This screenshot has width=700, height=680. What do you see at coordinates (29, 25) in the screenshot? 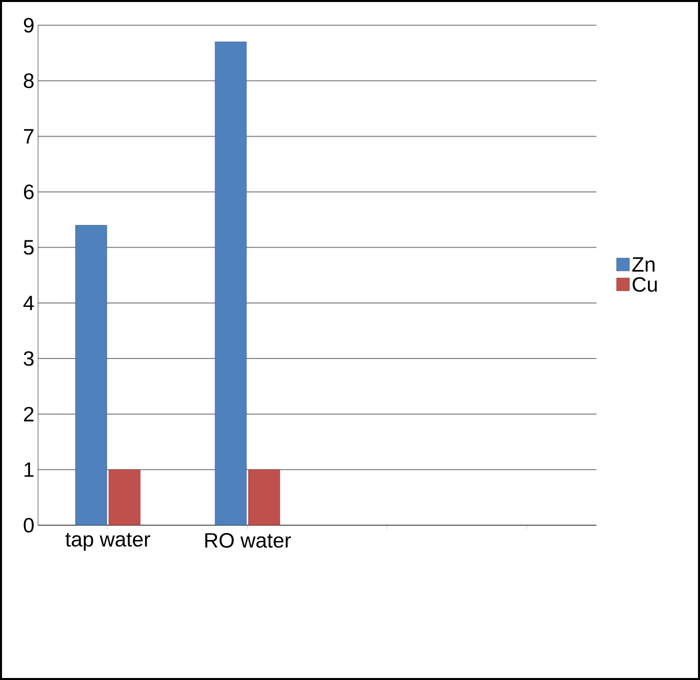
I see `y-tick-label: 9` at bounding box center [29, 25].